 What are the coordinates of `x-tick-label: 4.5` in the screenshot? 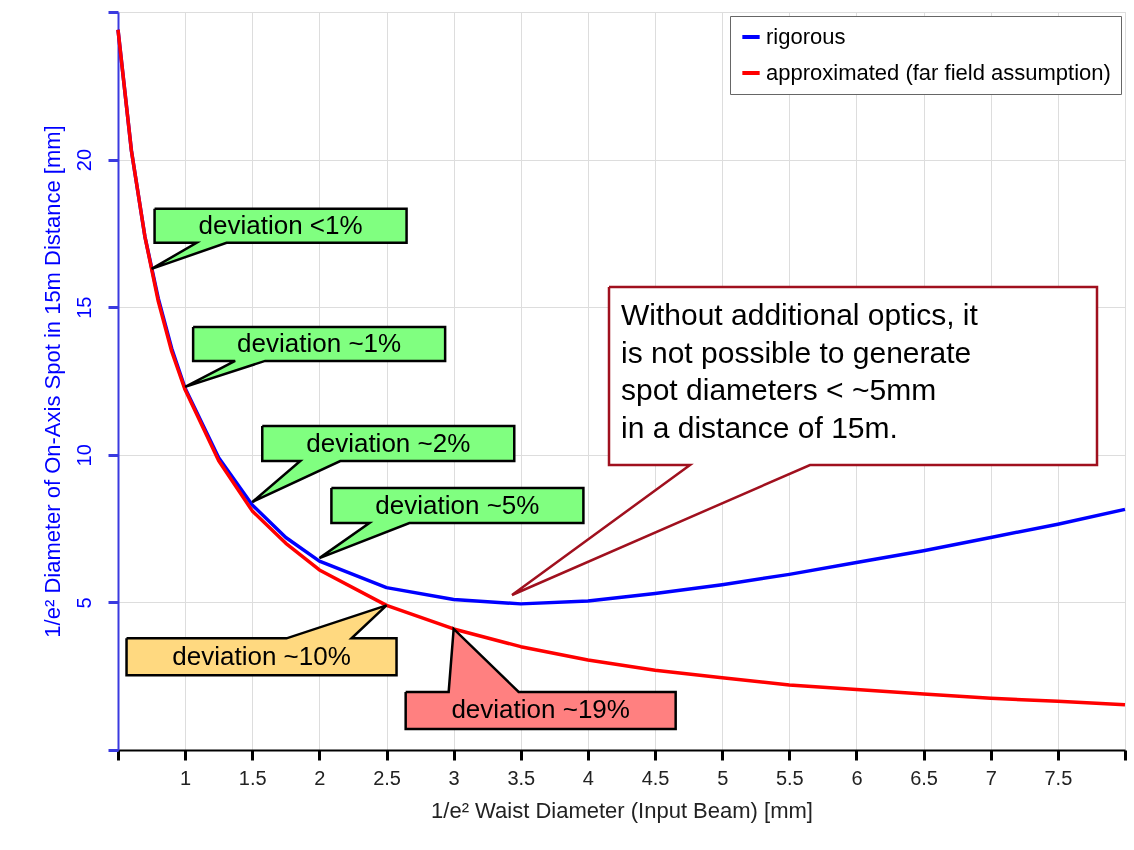 It's located at (655, 777).